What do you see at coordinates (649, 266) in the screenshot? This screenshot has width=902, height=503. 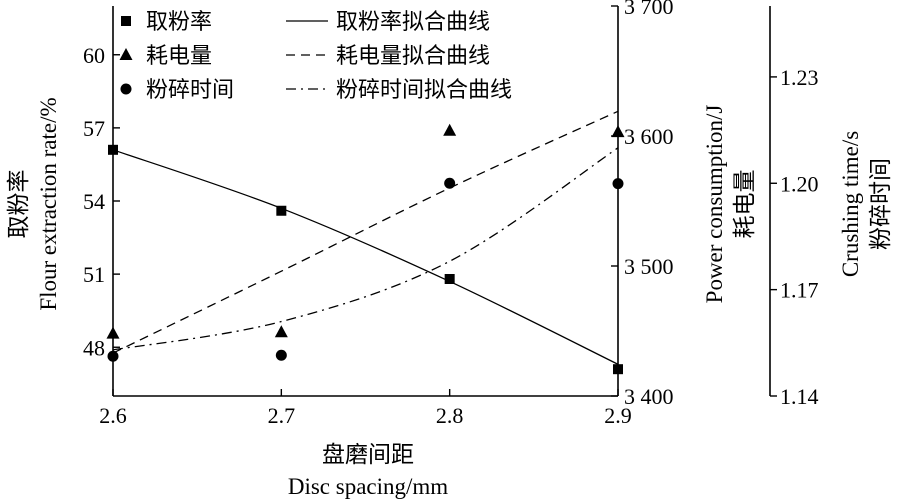 I see `y-right1-tick-label: 3 500` at bounding box center [649, 266].